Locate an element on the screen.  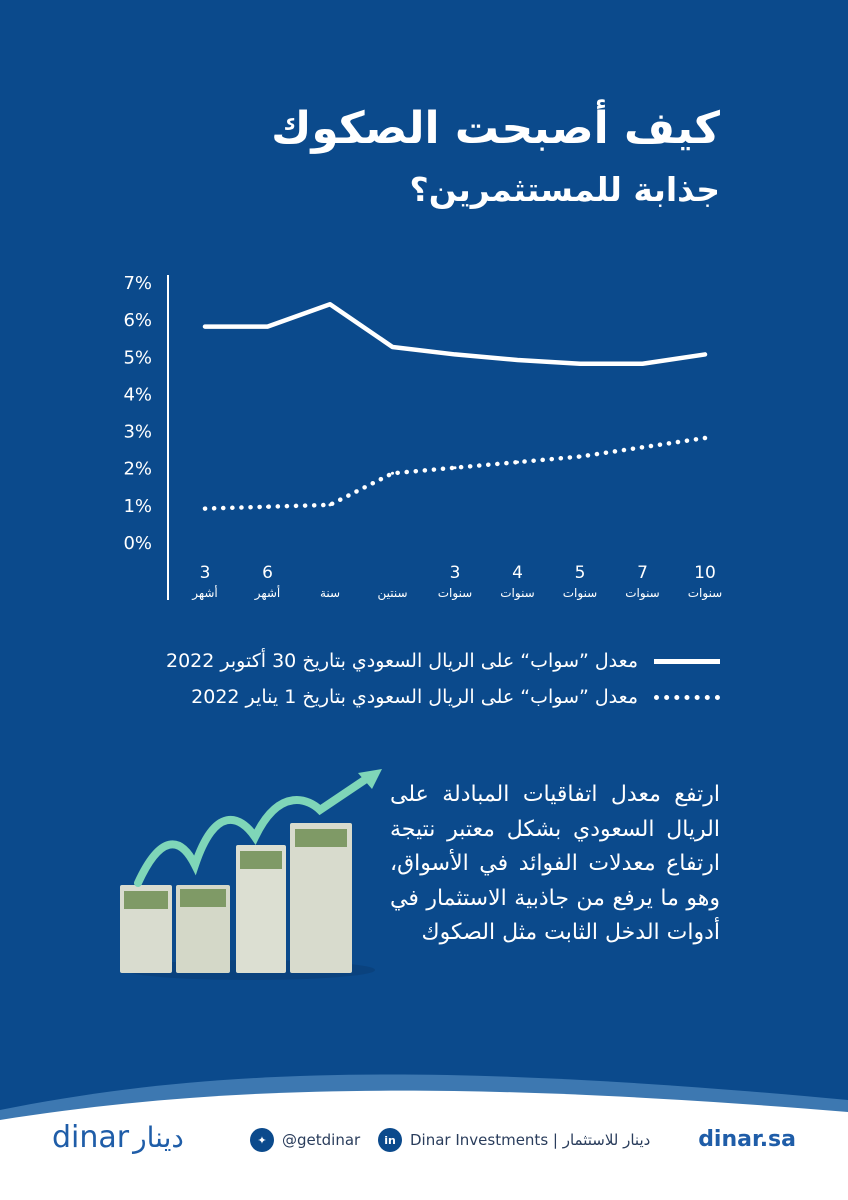
y-tick-label: 4% is located at coordinates (137, 394).